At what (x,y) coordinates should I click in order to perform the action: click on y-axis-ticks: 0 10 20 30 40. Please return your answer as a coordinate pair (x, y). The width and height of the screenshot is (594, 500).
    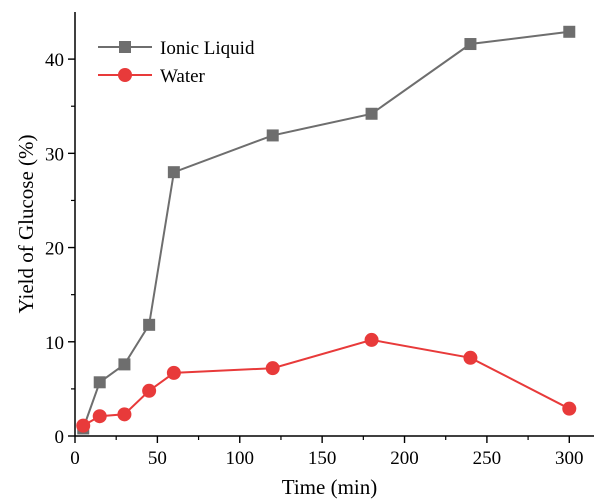
    Looking at the image, I should click on (60, 249).